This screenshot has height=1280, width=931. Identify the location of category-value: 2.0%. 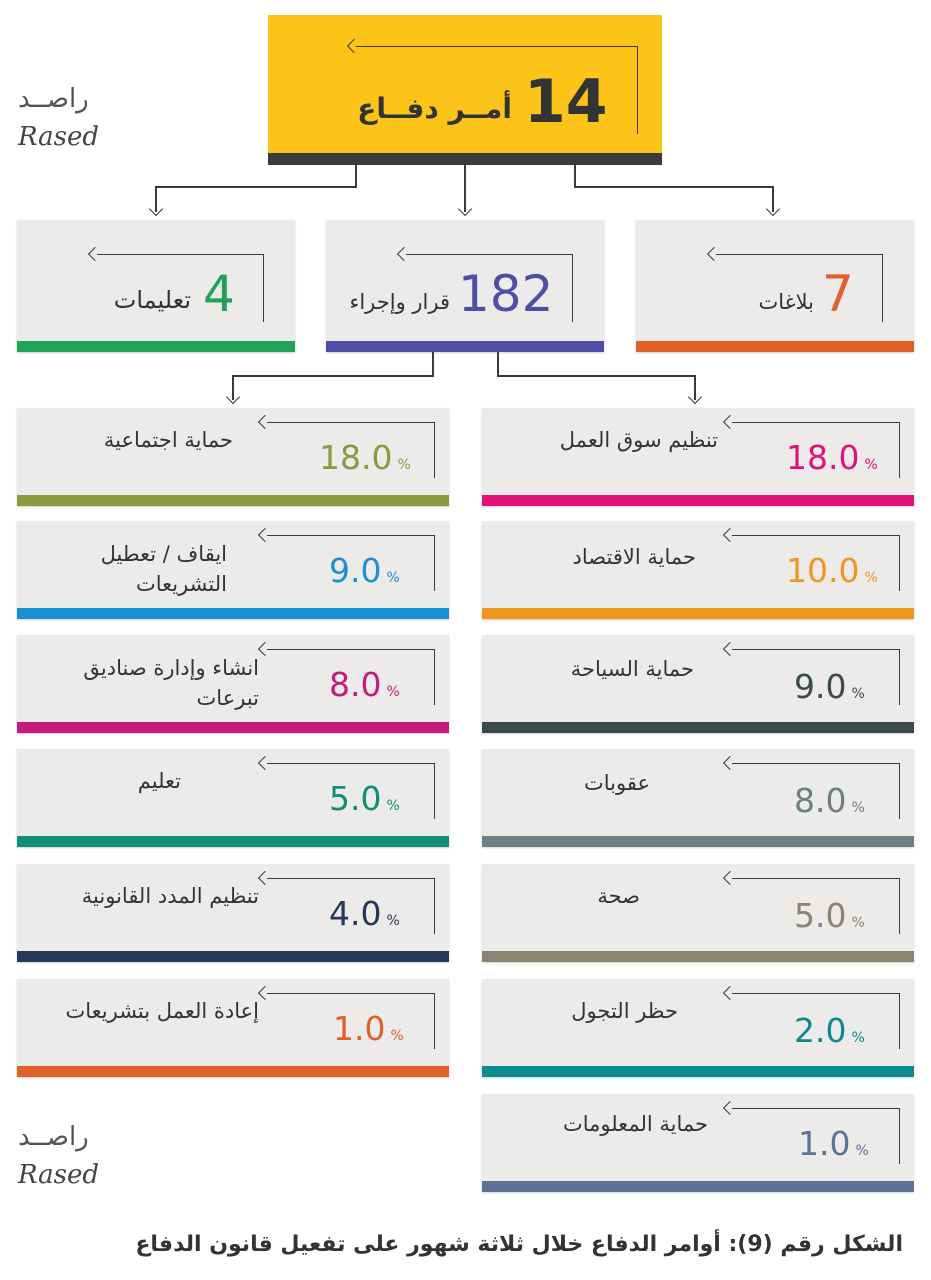
(829, 1030).